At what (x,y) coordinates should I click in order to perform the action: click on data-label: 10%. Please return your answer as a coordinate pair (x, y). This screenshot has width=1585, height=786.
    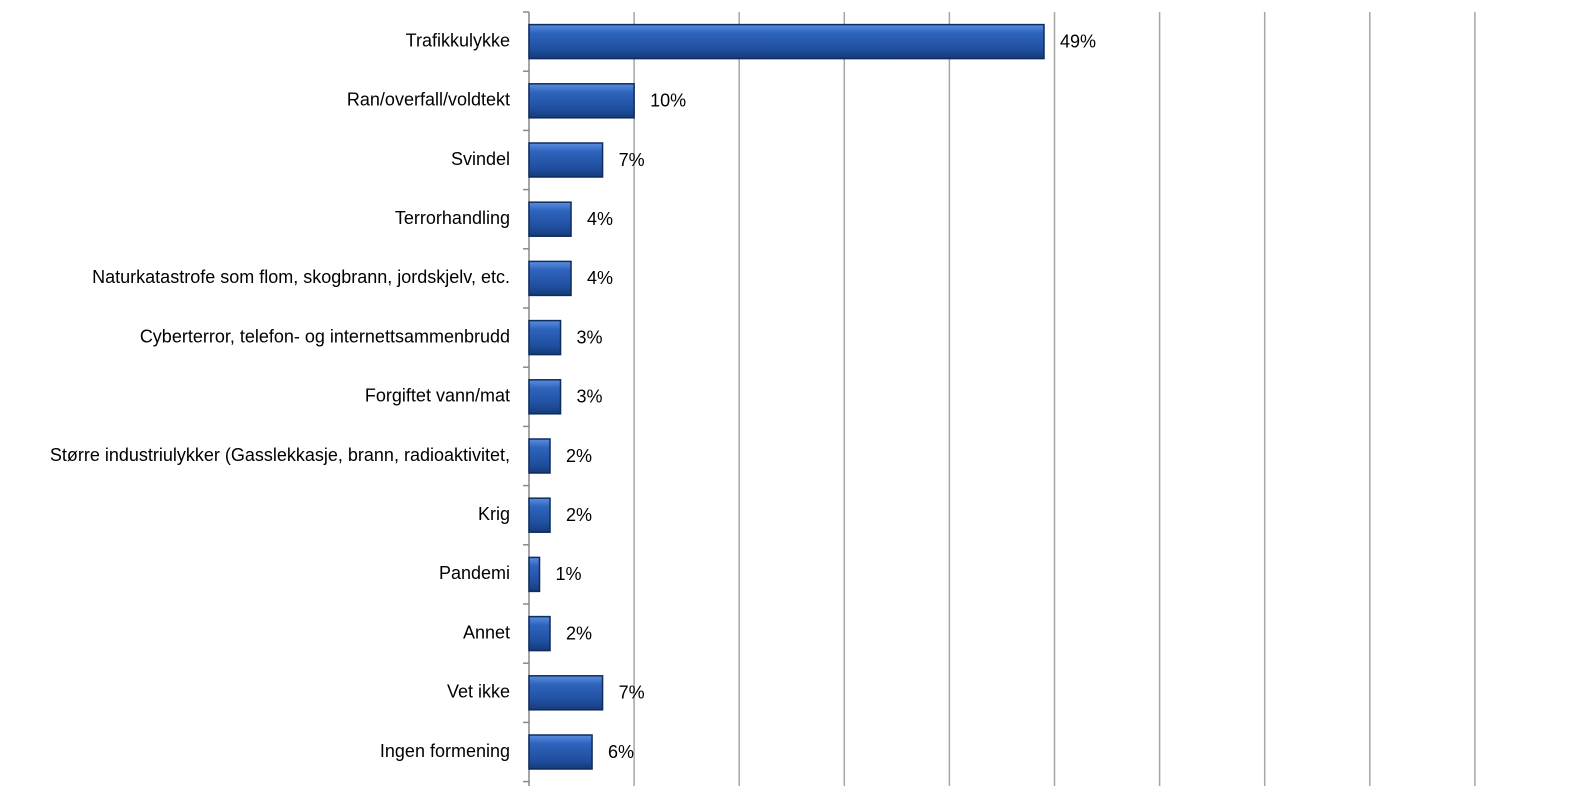
    Looking at the image, I should click on (668, 101).